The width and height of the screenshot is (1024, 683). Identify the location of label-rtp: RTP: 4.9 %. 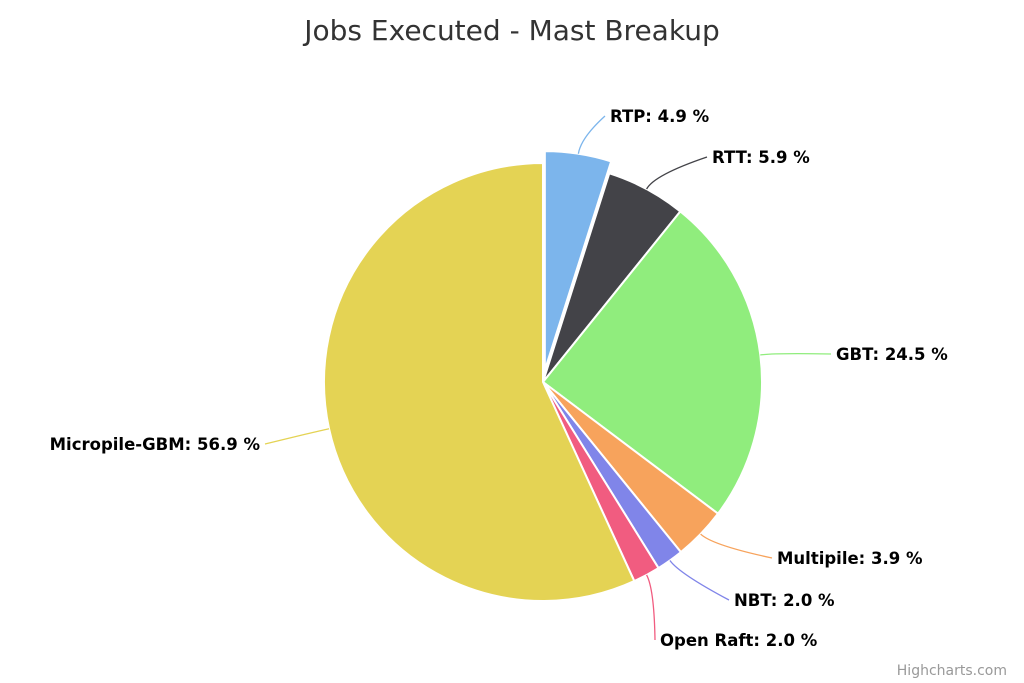
(660, 116).